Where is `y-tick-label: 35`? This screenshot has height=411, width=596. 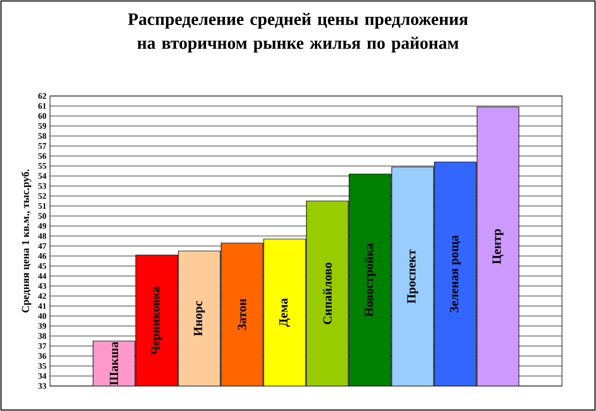 y-tick-label: 35 is located at coordinates (42, 366).